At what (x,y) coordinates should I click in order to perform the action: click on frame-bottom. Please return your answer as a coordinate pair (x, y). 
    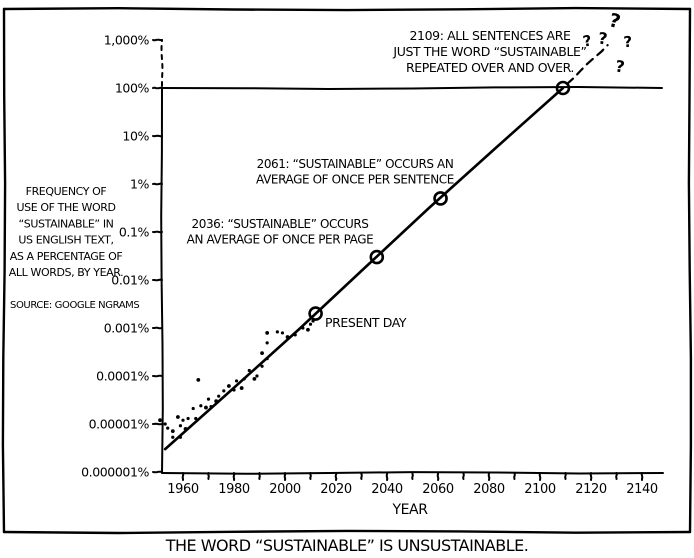
    Looking at the image, I should click on (347, 532).